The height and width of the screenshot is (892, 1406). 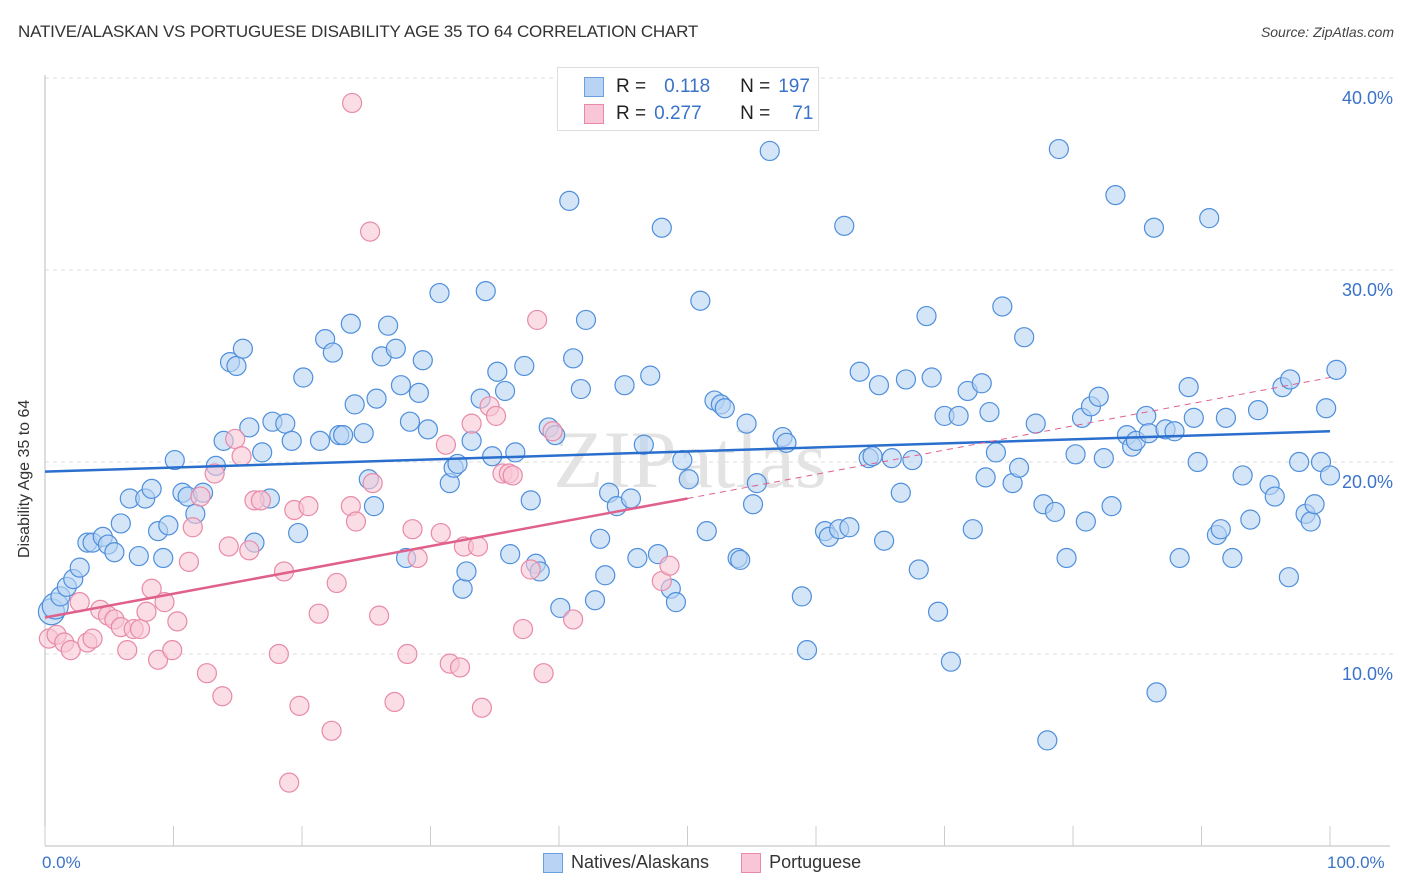 I want to click on trend-line-natives, so click(x=687, y=451).